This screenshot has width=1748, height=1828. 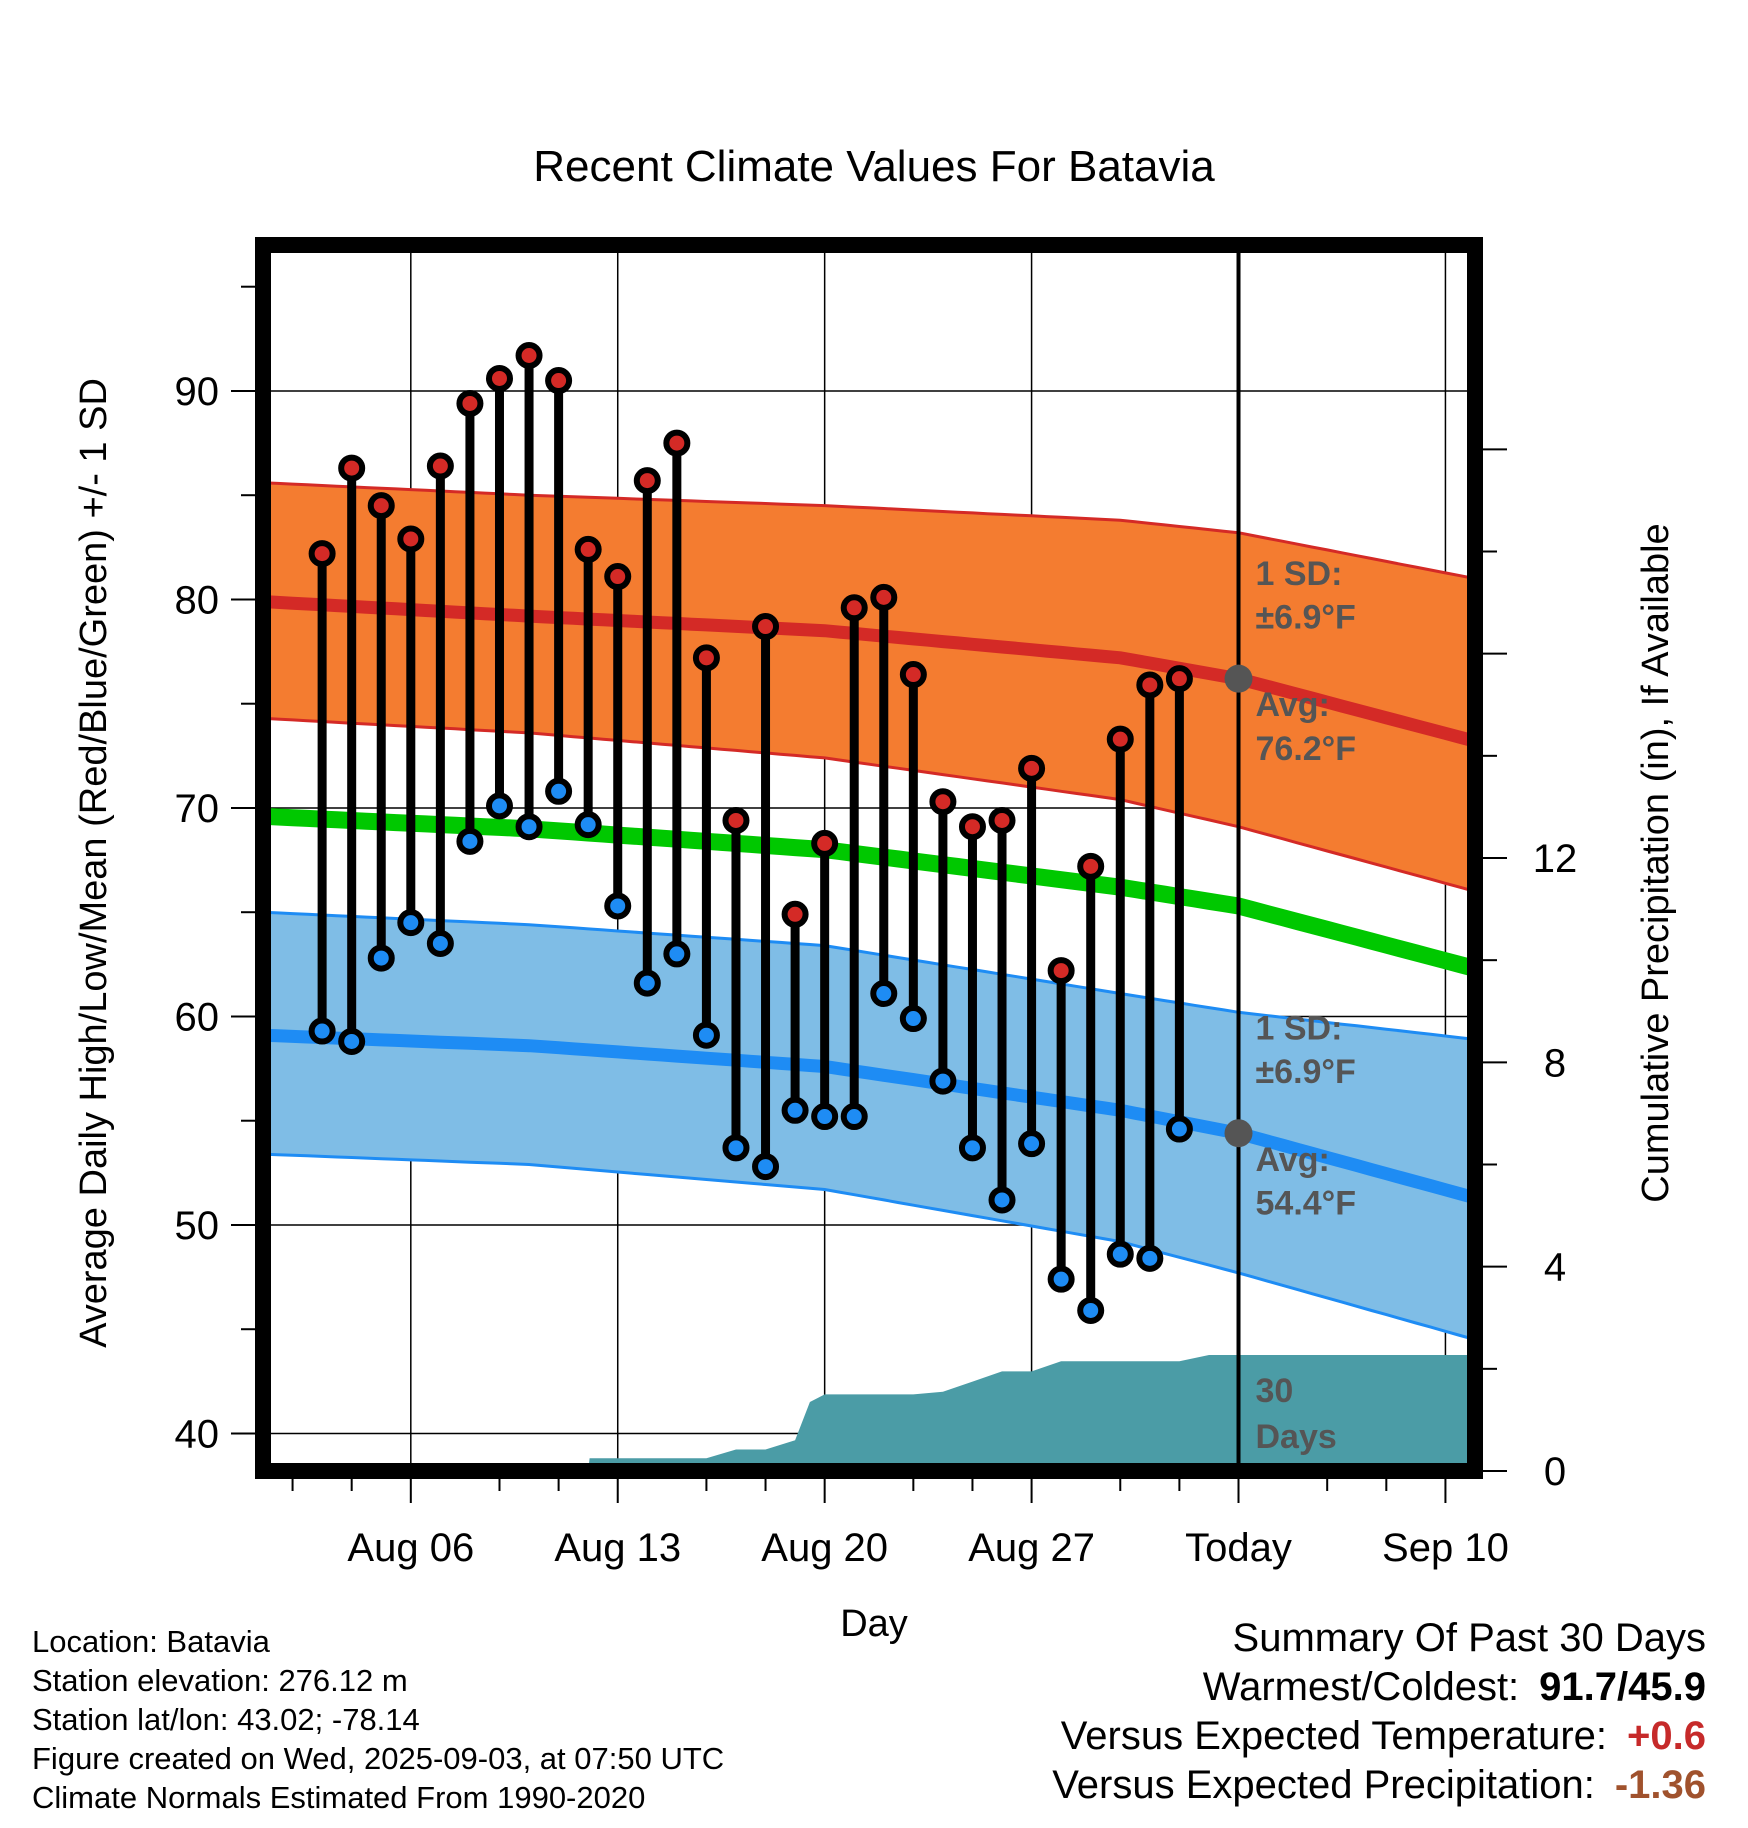 What do you see at coordinates (220, 1680) in the screenshot?
I see `elevation-text: Station elevation: 276.12 m` at bounding box center [220, 1680].